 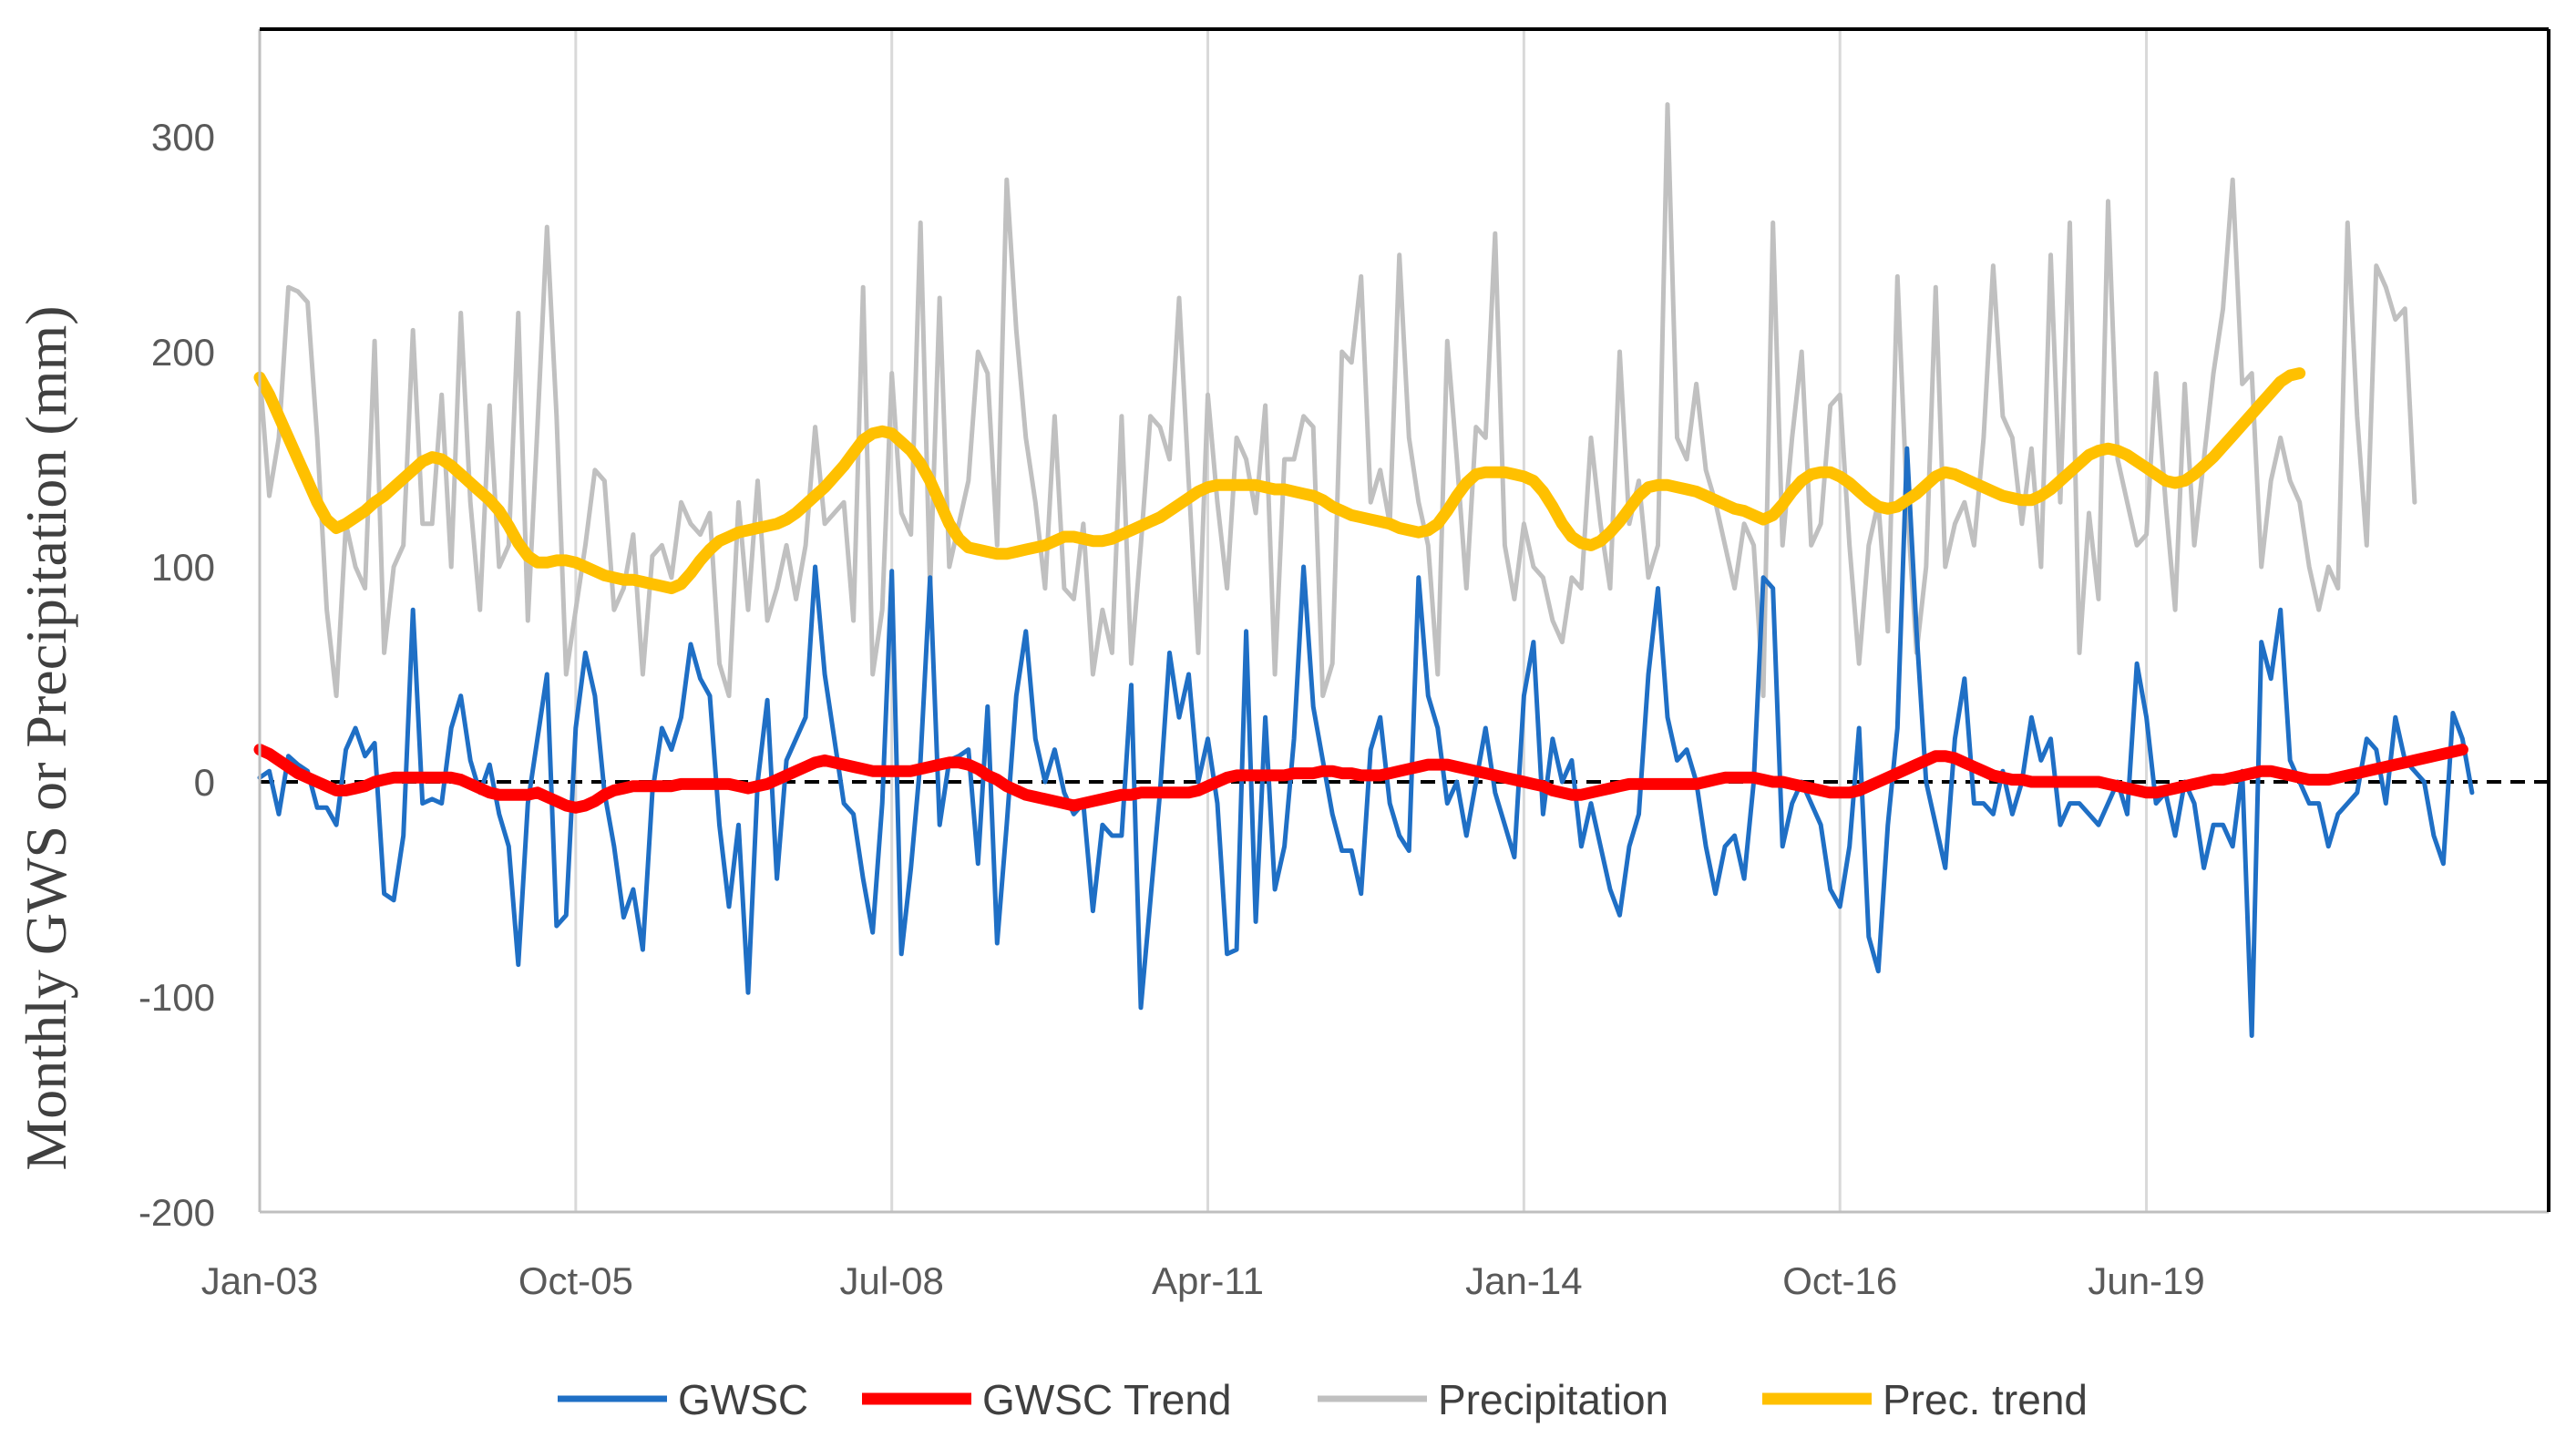 I want to click on y-axis-tick-labels: -200 -100 0 100 200 300, so click(x=177, y=675).